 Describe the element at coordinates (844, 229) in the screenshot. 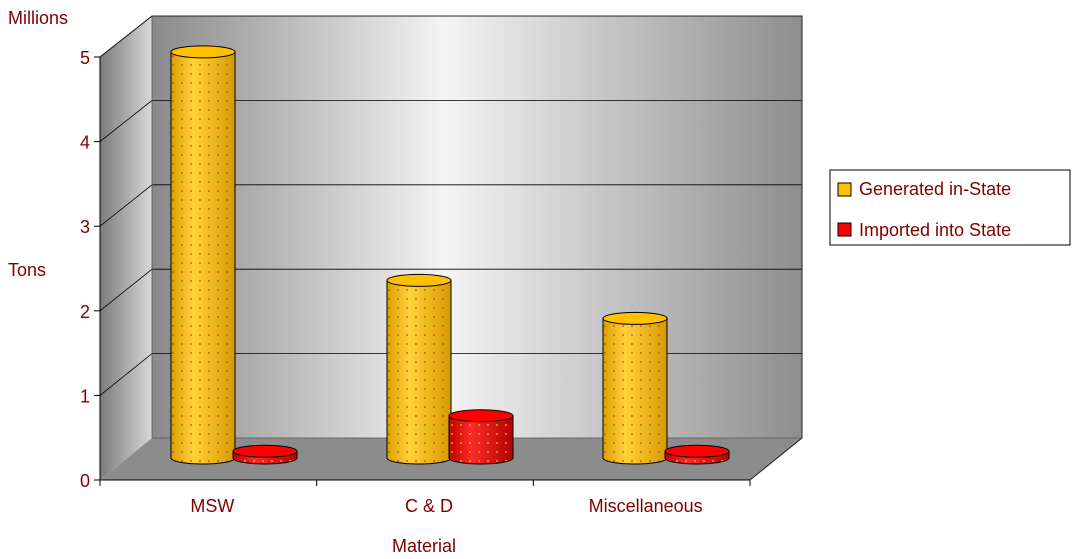

I see `legend-swatch-imported` at that location.